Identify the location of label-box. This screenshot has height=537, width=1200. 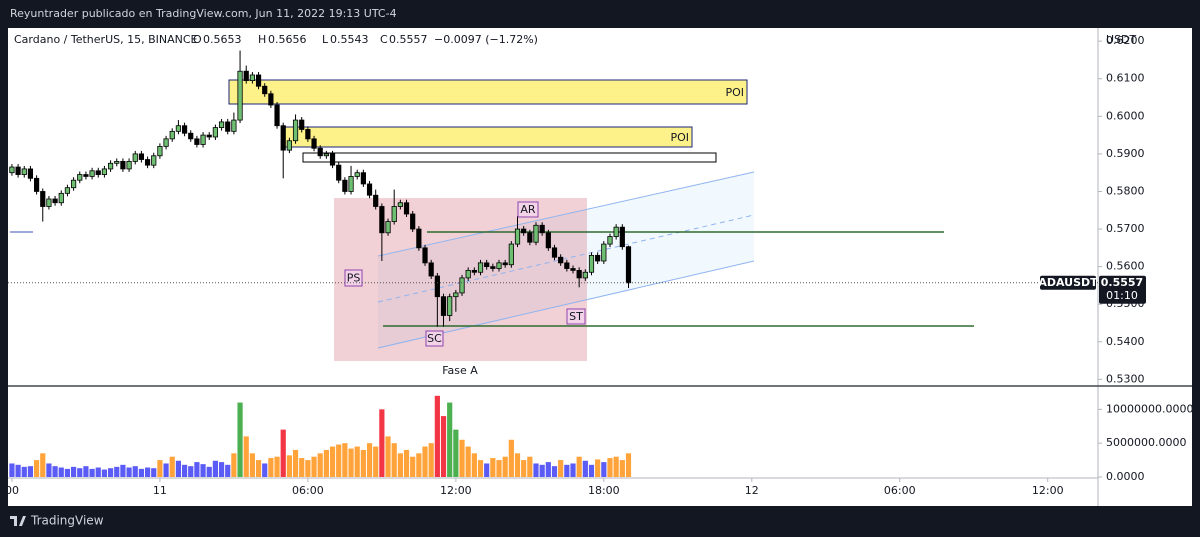
(434, 338).